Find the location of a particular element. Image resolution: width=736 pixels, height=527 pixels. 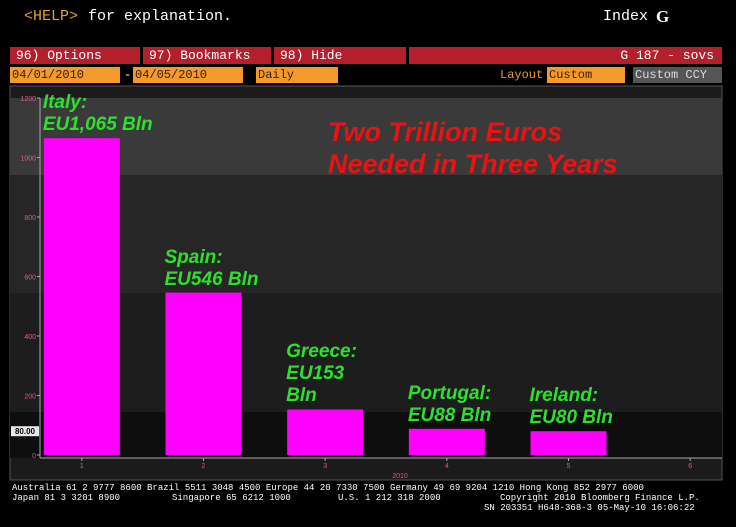

value-label: Ireland: EU80 Bln is located at coordinates (571, 407).